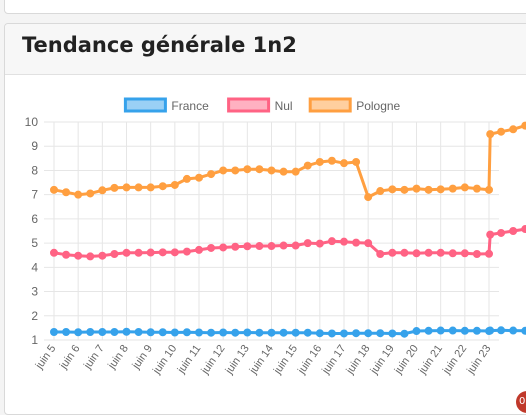 The height and width of the screenshot is (415, 526). Describe the element at coordinates (261, 360) in the screenshot. I see `x-tick-label: juin 14` at that location.